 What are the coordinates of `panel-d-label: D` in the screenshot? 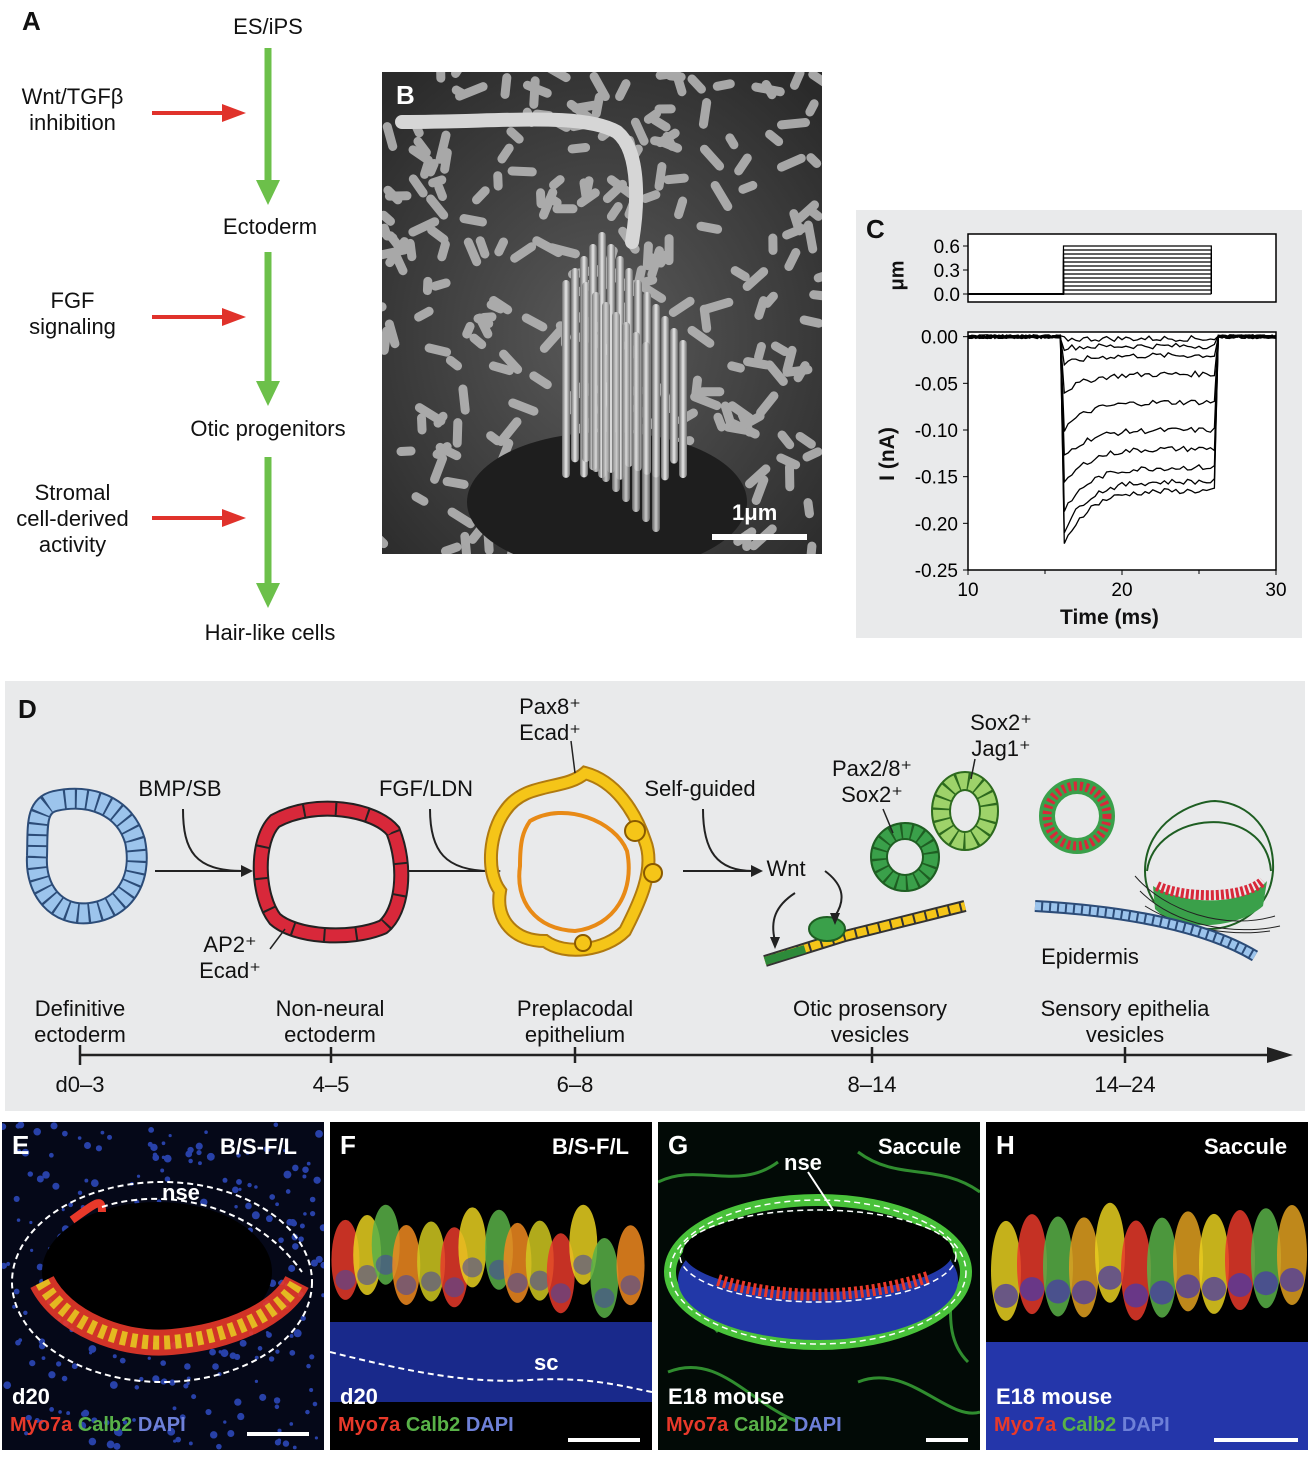 It's located at (27, 709).